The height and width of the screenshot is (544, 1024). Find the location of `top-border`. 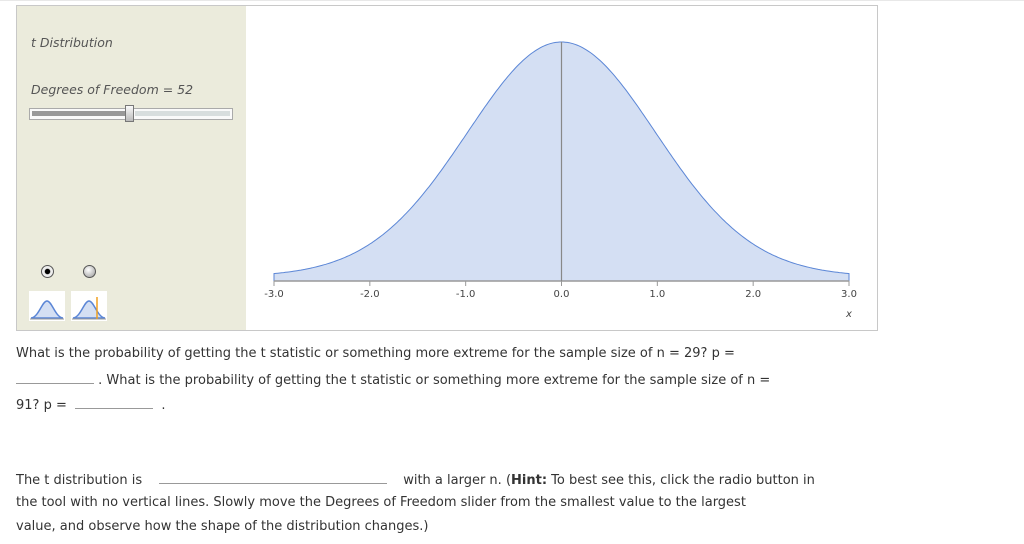

top-border is located at coordinates (512, 0).